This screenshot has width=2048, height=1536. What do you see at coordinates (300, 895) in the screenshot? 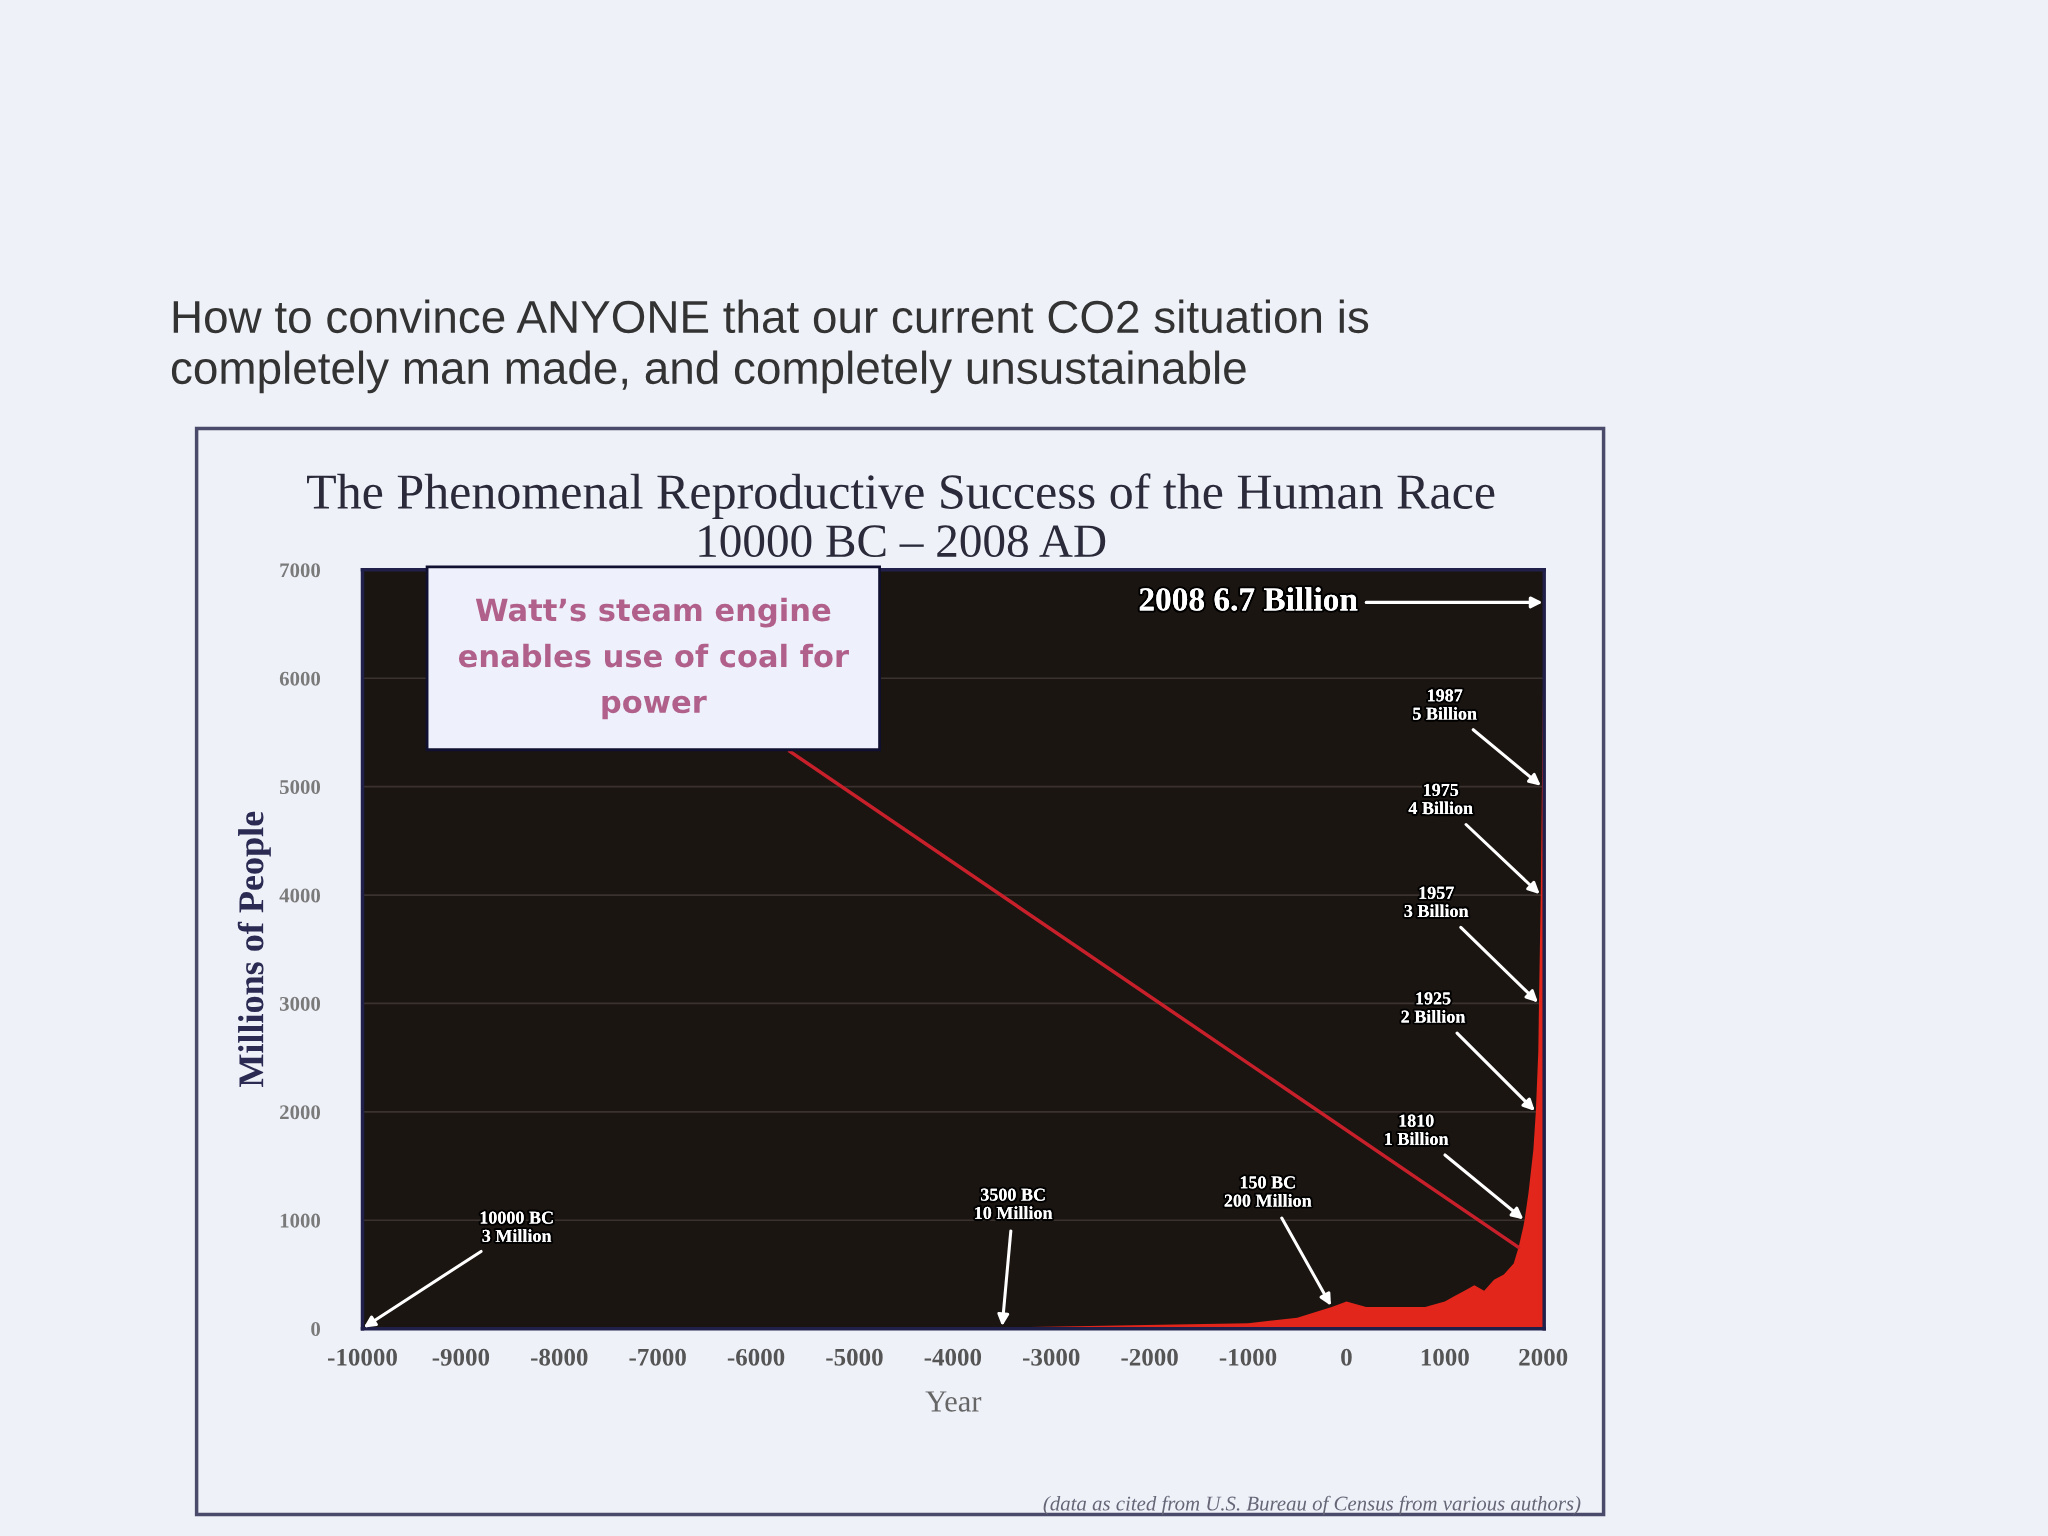
I see `y-tick-label: 4000` at bounding box center [300, 895].